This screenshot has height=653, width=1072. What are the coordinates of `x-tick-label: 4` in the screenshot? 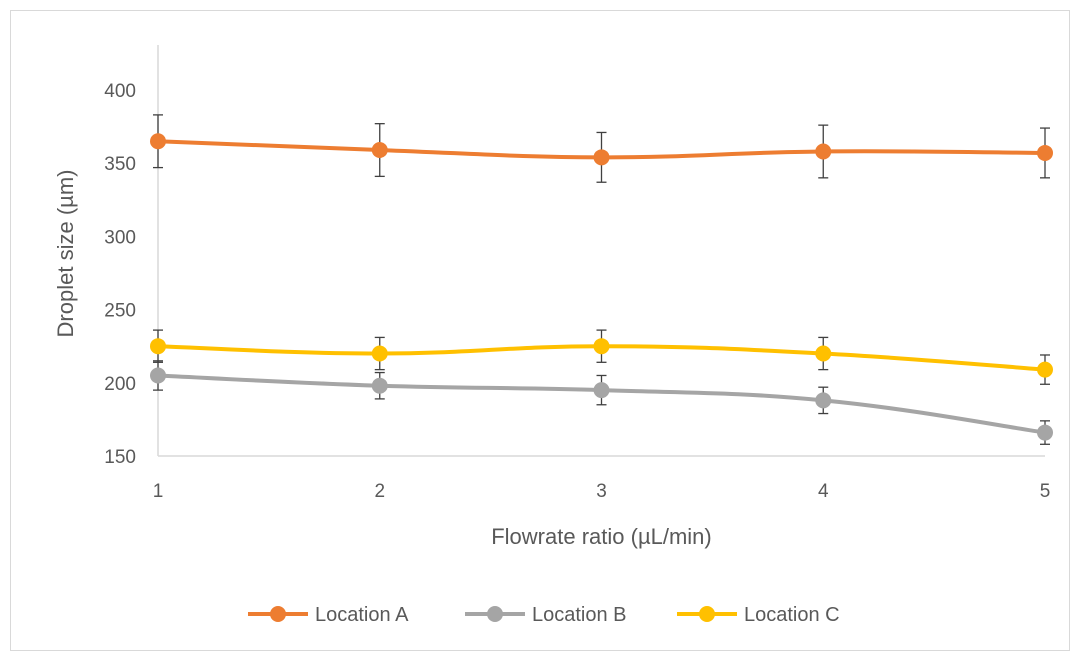 It's located at (823, 491).